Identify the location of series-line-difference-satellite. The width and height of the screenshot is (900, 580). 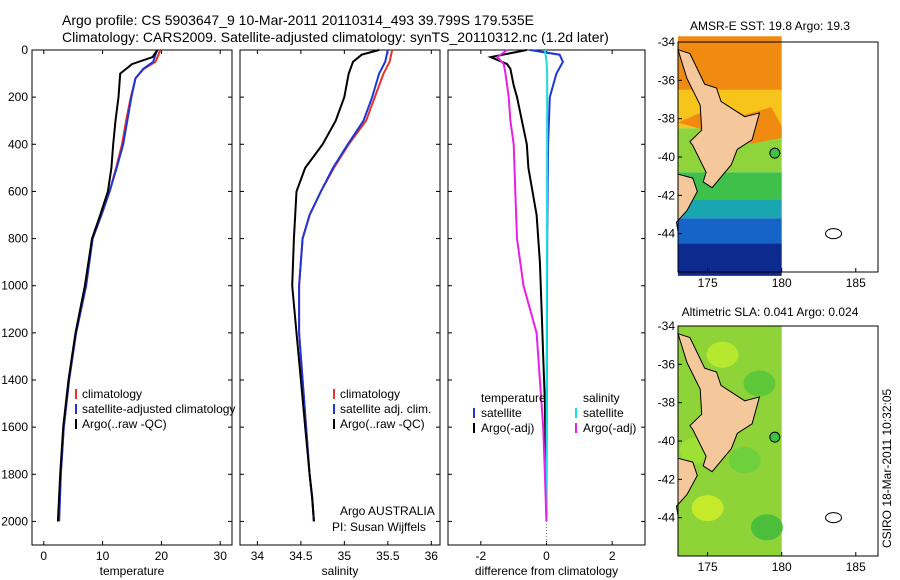
(546, 285).